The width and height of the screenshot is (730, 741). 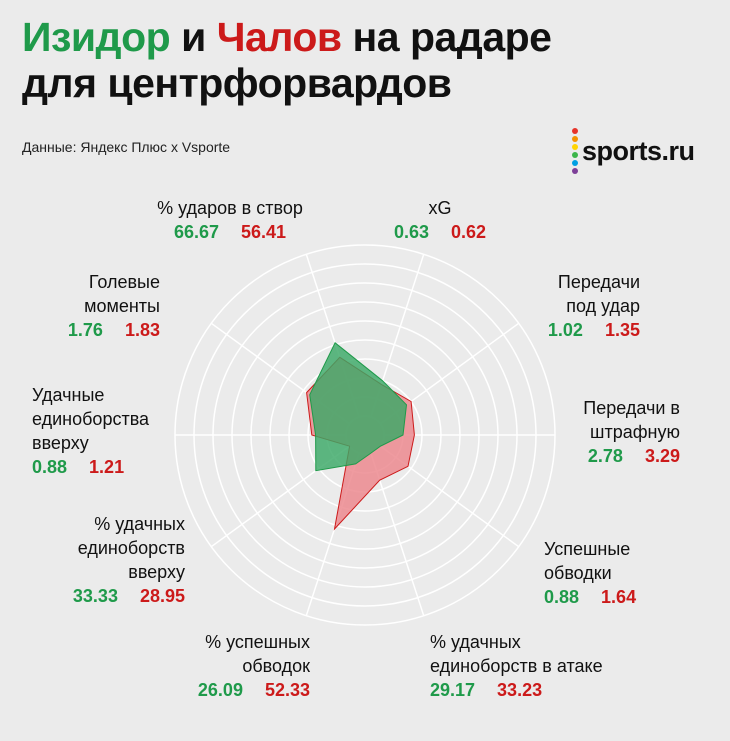 I want to click on value-chalov: 0.62, so click(x=469, y=232).